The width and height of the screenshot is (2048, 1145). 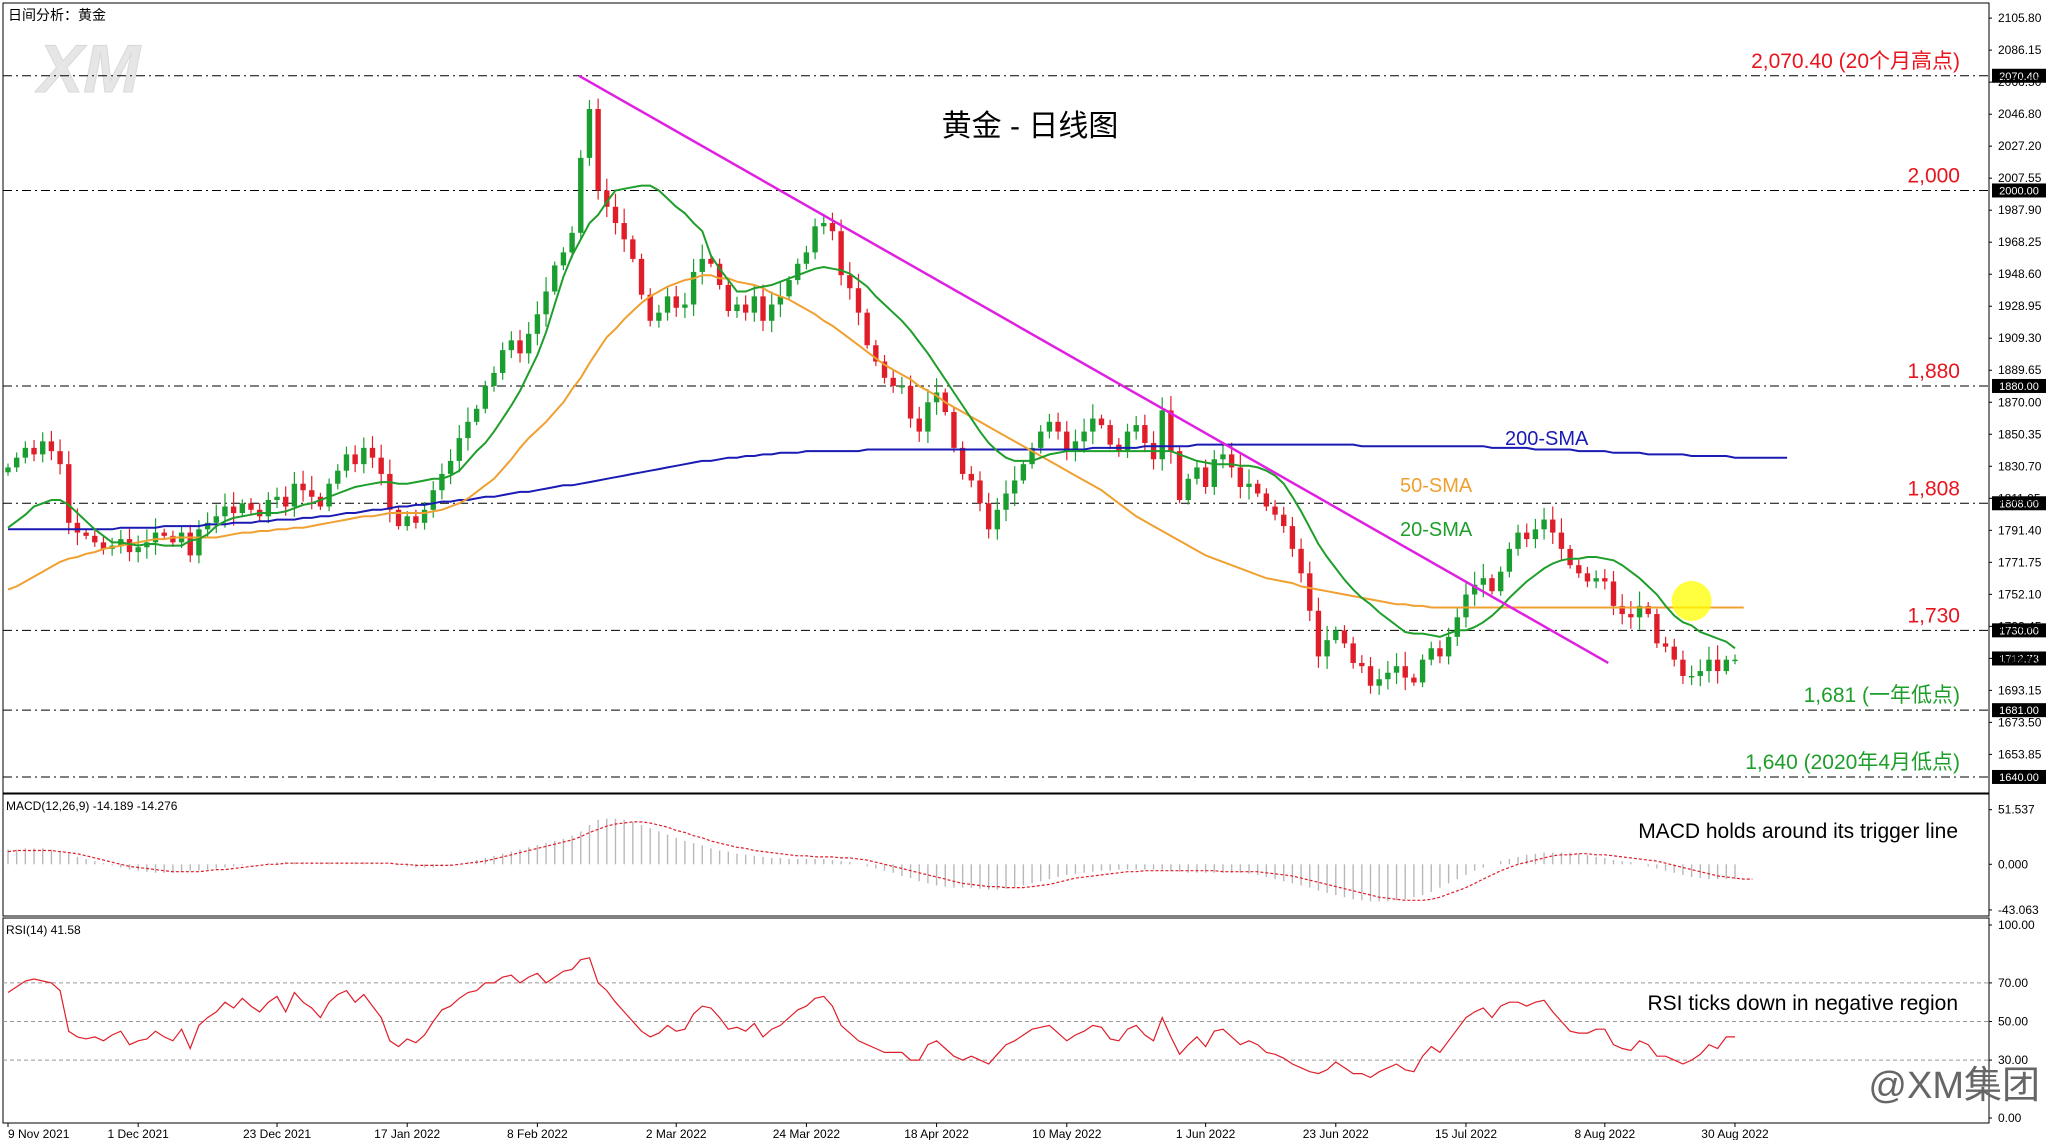 I want to click on rsi-tick-label: 70.00, so click(x=2013, y=983).